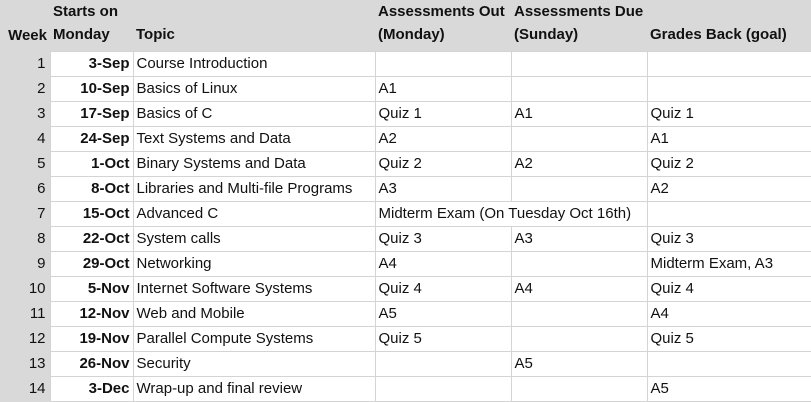 This screenshot has width=811, height=402. What do you see at coordinates (728, 389) in the screenshot?
I see `cell-grades-back: A5` at bounding box center [728, 389].